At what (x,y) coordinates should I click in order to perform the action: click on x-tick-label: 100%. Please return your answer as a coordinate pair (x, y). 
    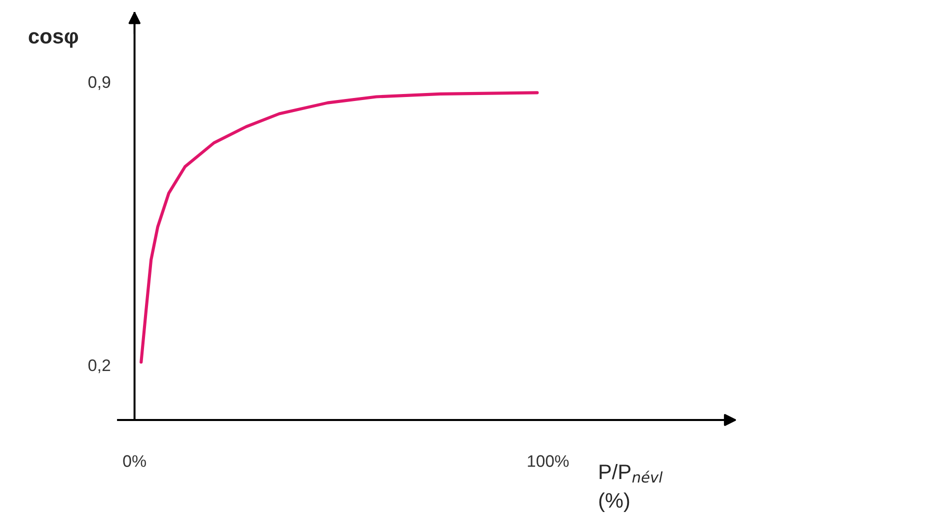
    Looking at the image, I should click on (548, 461).